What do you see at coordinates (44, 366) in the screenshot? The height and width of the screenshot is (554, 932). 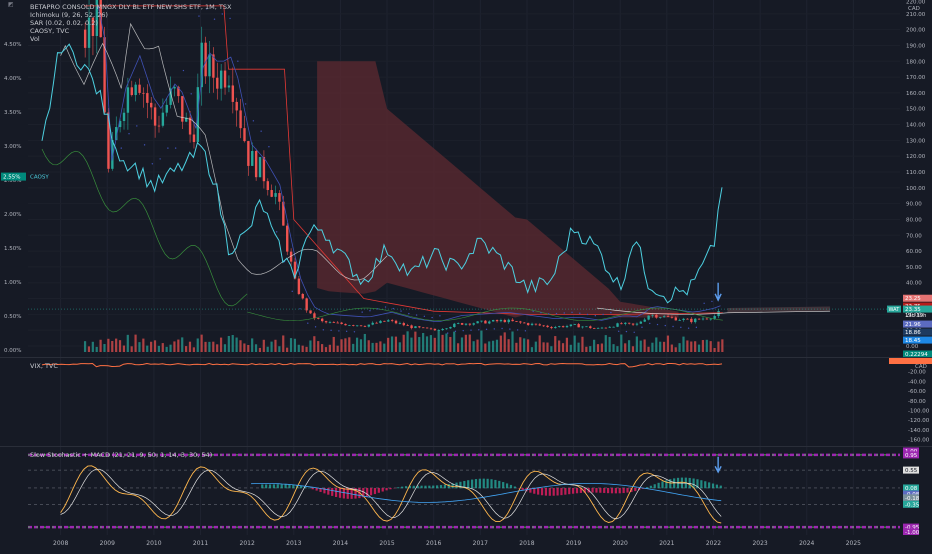 I see `legend-vix: VIX, TVC` at bounding box center [44, 366].